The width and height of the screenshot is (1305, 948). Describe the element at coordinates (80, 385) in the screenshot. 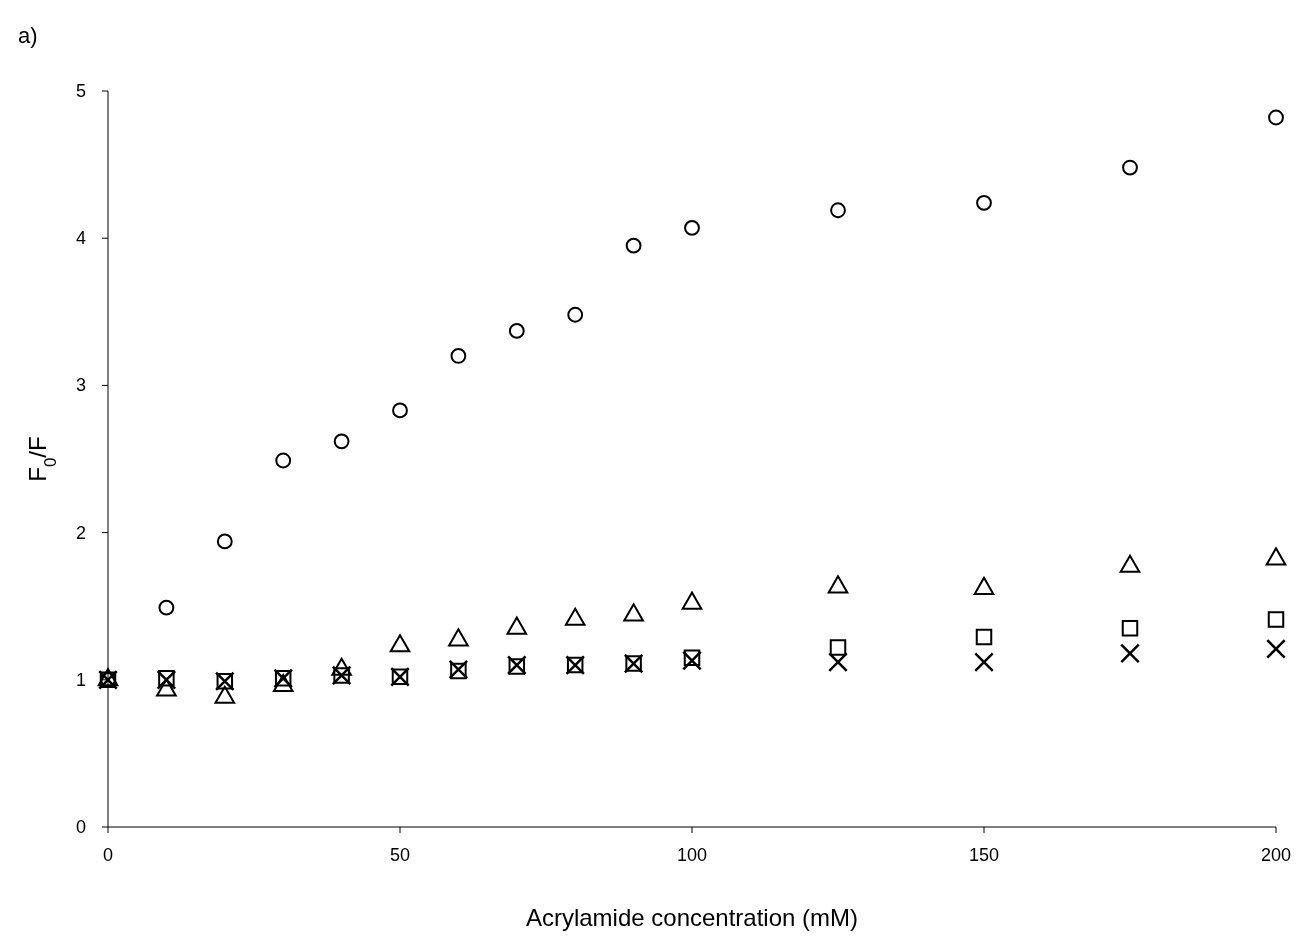

I see `y-tick-label: 3` at that location.